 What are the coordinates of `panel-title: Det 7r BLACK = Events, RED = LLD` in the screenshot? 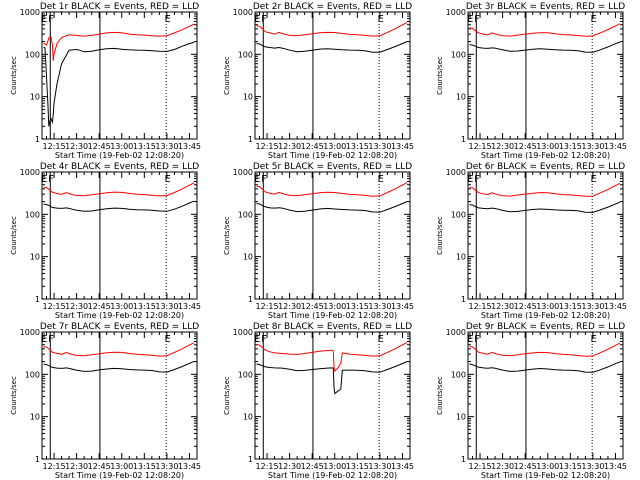 It's located at (119, 327).